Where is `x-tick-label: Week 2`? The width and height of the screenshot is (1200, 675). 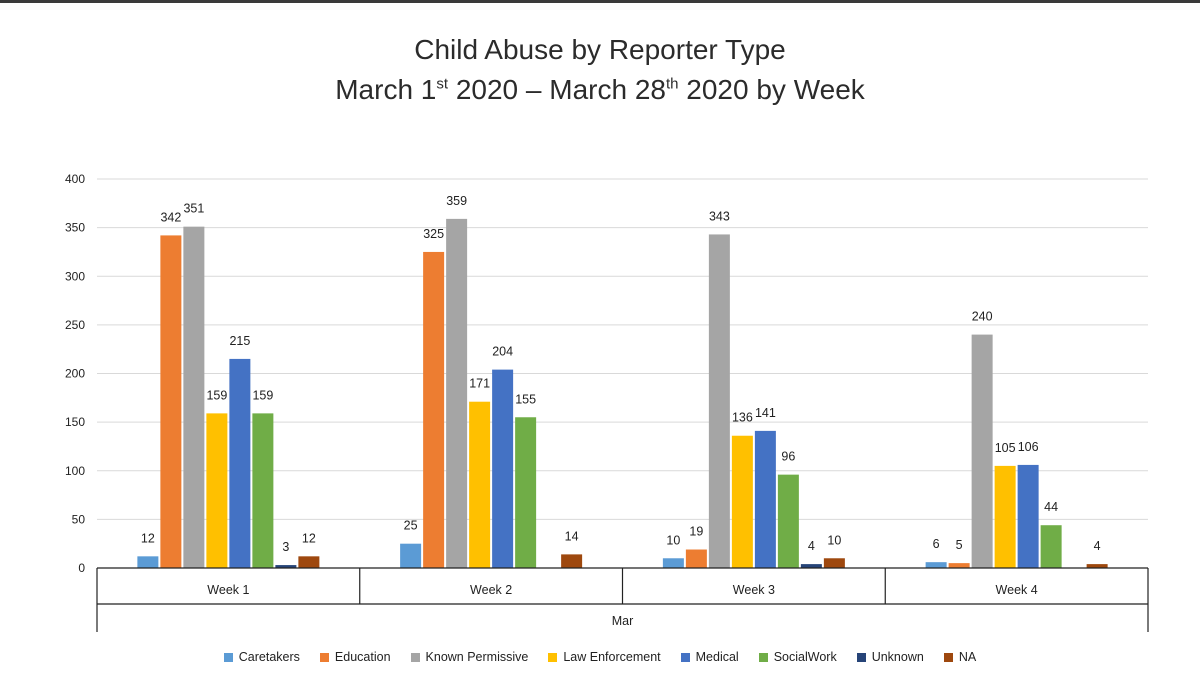 x-tick-label: Week 2 is located at coordinates (491, 590).